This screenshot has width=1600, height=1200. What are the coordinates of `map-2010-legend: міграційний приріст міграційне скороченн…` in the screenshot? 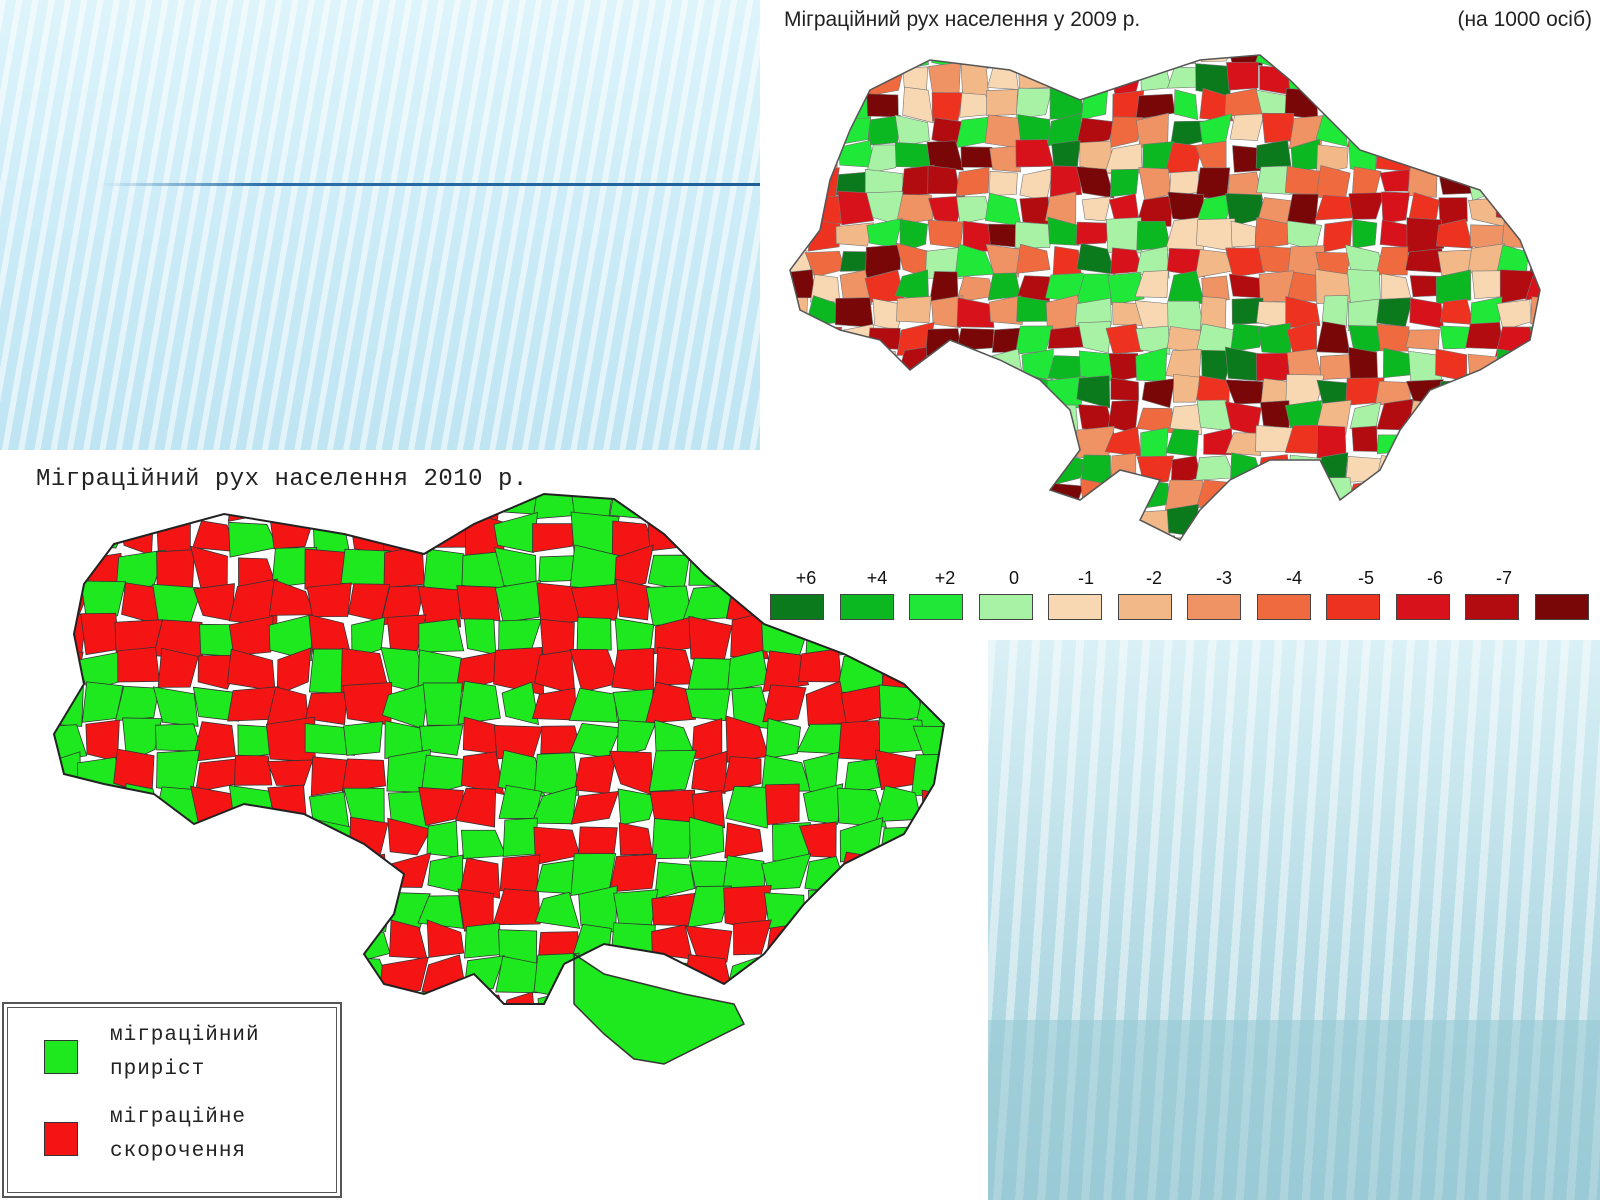 It's located at (172, 1100).